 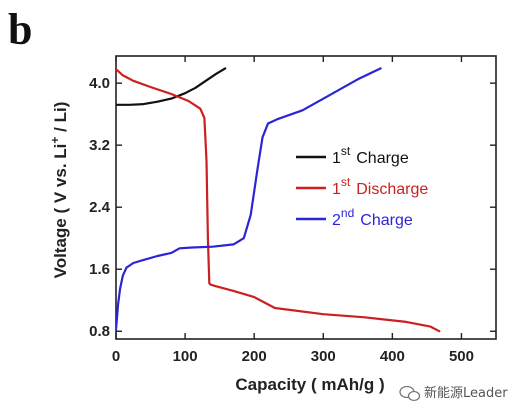 I want to click on legend-sup: nd, so click(x=347, y=213).